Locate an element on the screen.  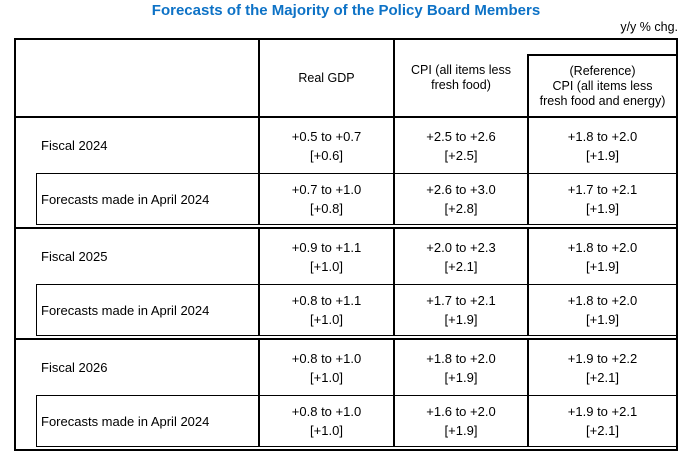
forecast-range: +0.9 to +1.1 is located at coordinates (326, 247).